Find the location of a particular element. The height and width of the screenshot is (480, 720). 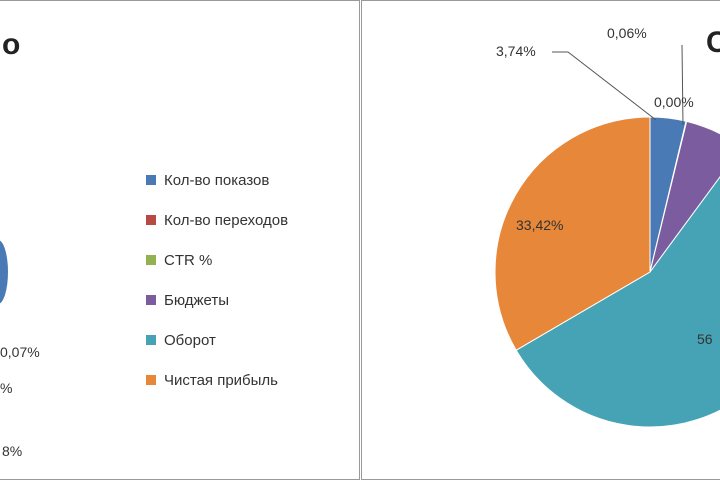

legend-item-impressions: Кол-во показов is located at coordinates (251, 180).